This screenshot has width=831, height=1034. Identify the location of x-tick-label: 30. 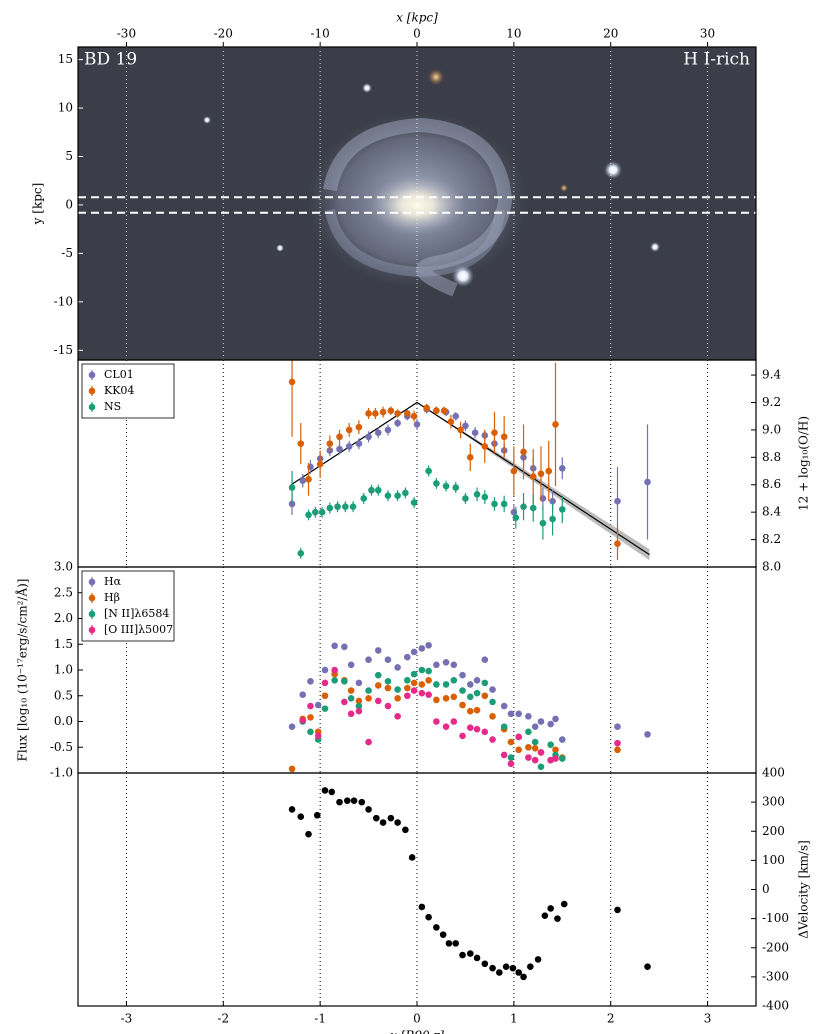
(707, 34).